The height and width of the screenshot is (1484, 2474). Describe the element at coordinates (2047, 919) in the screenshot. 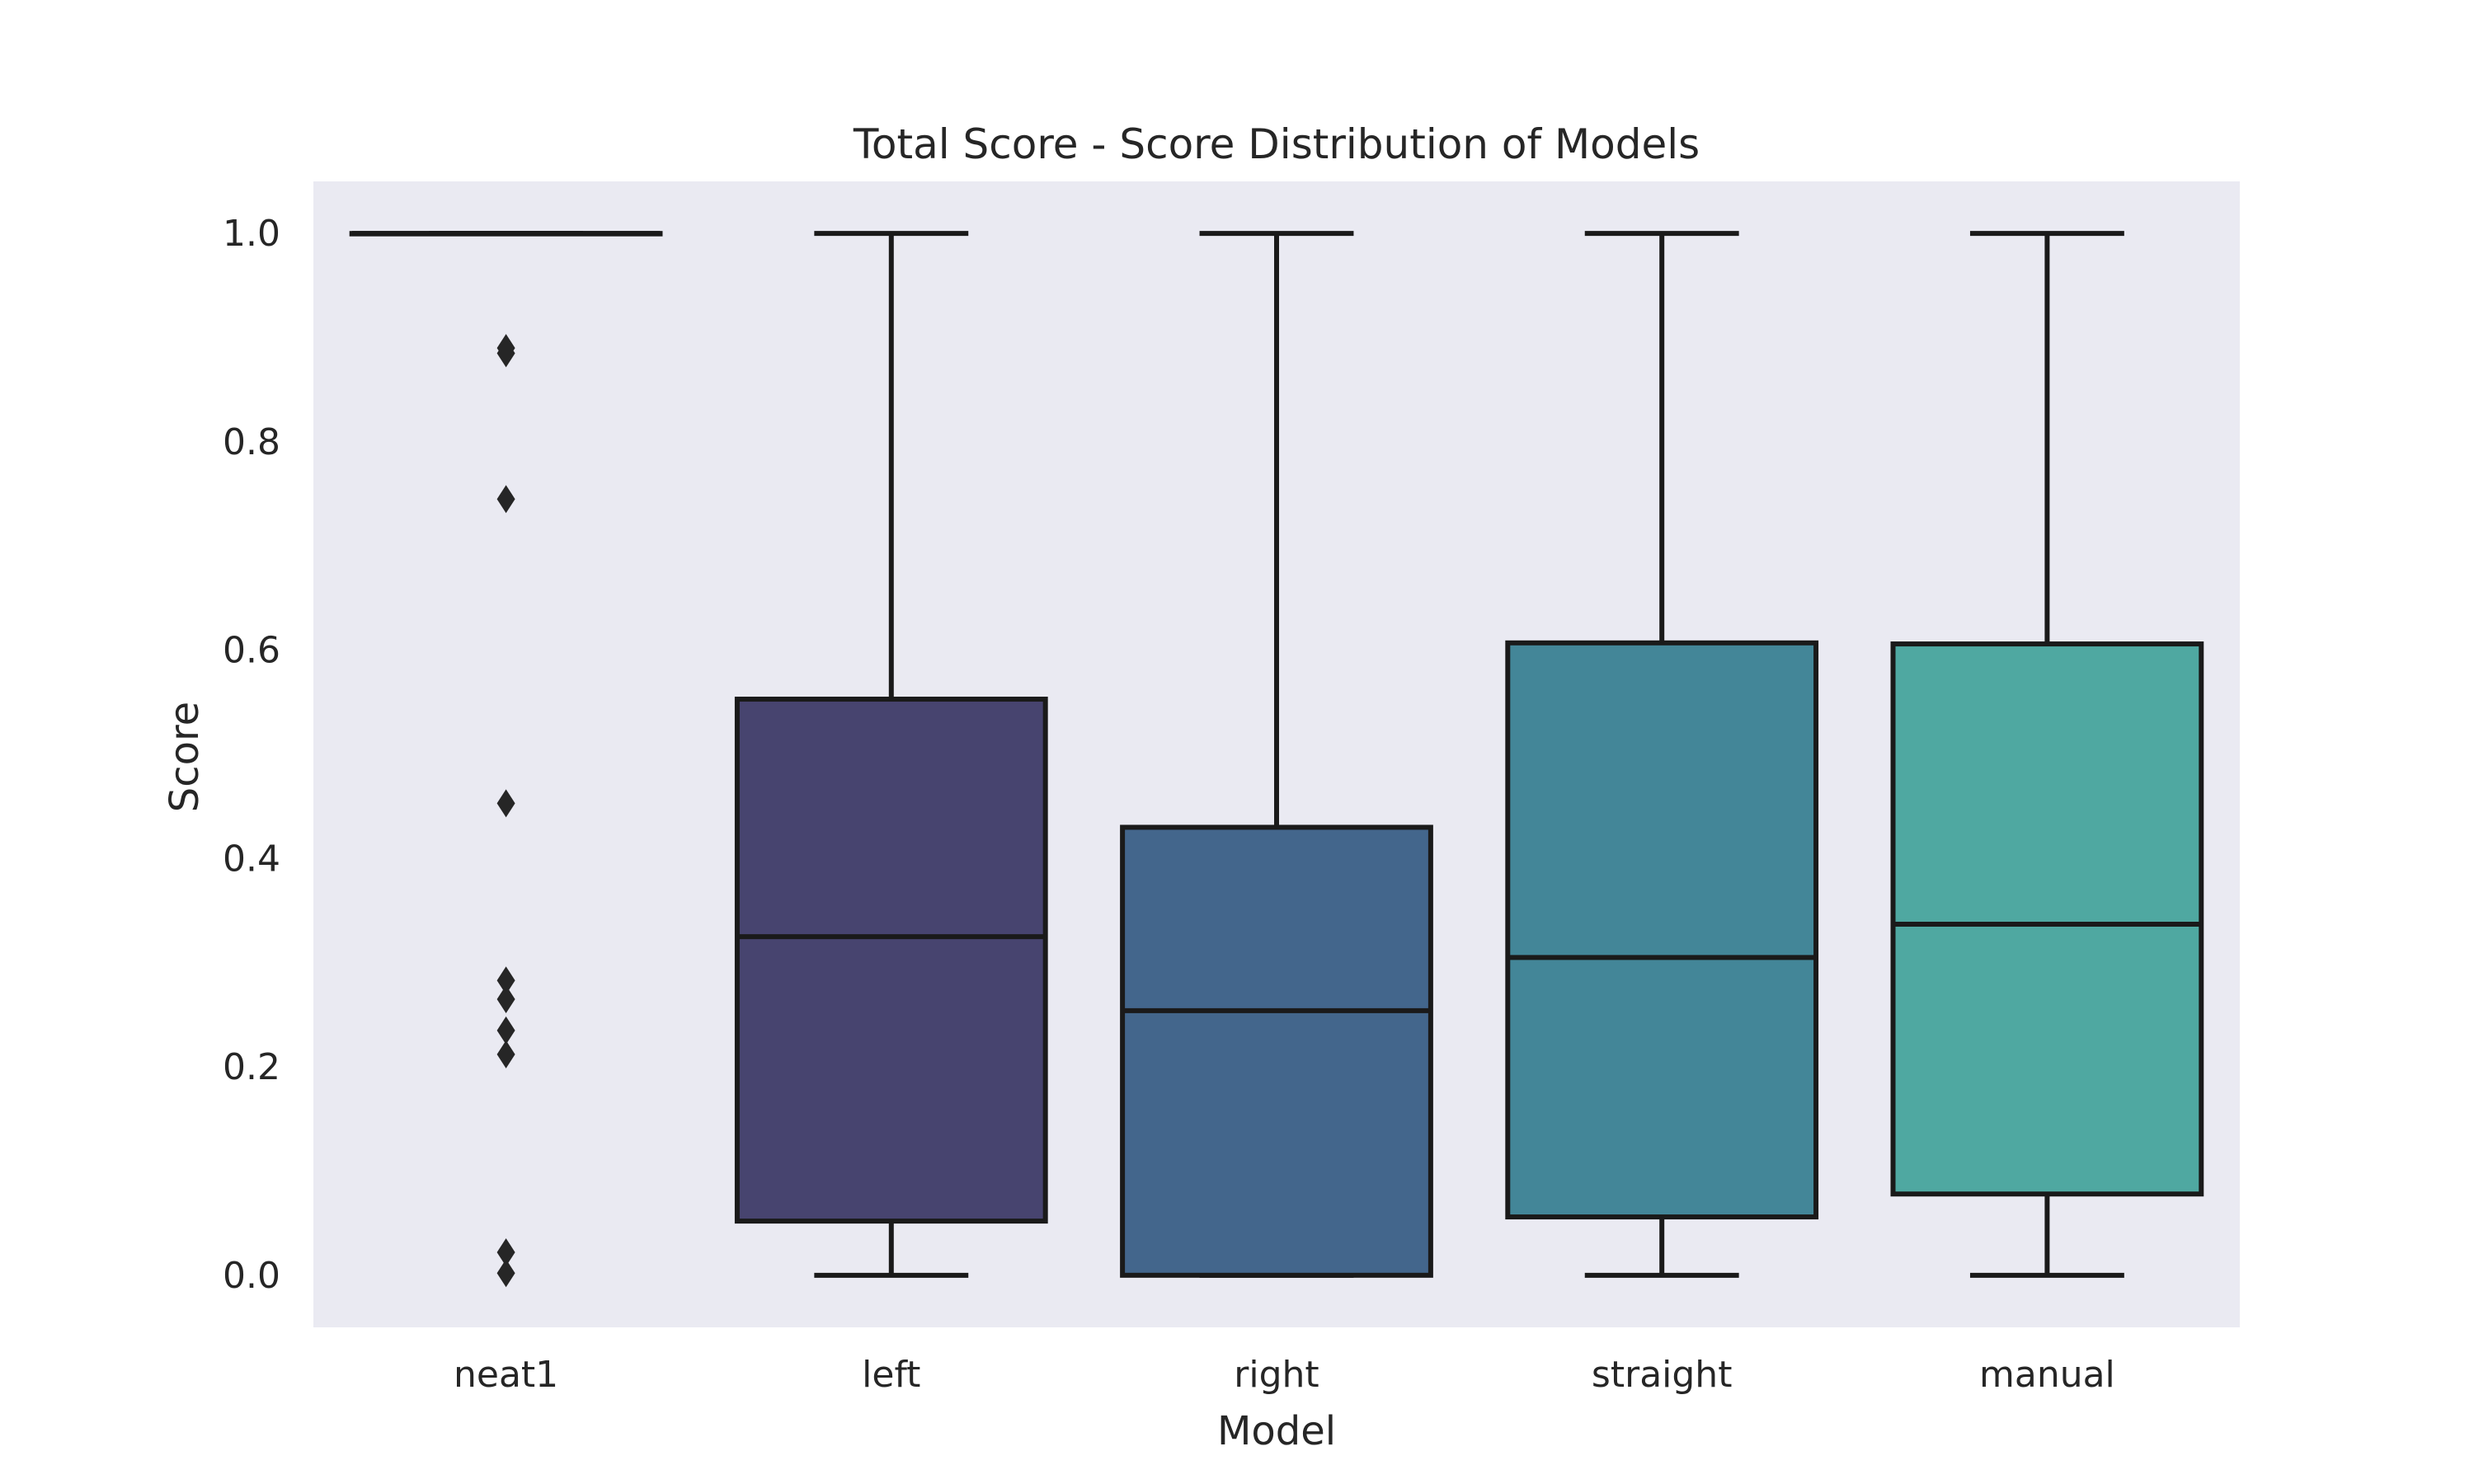

I see `box-body-manual` at that location.